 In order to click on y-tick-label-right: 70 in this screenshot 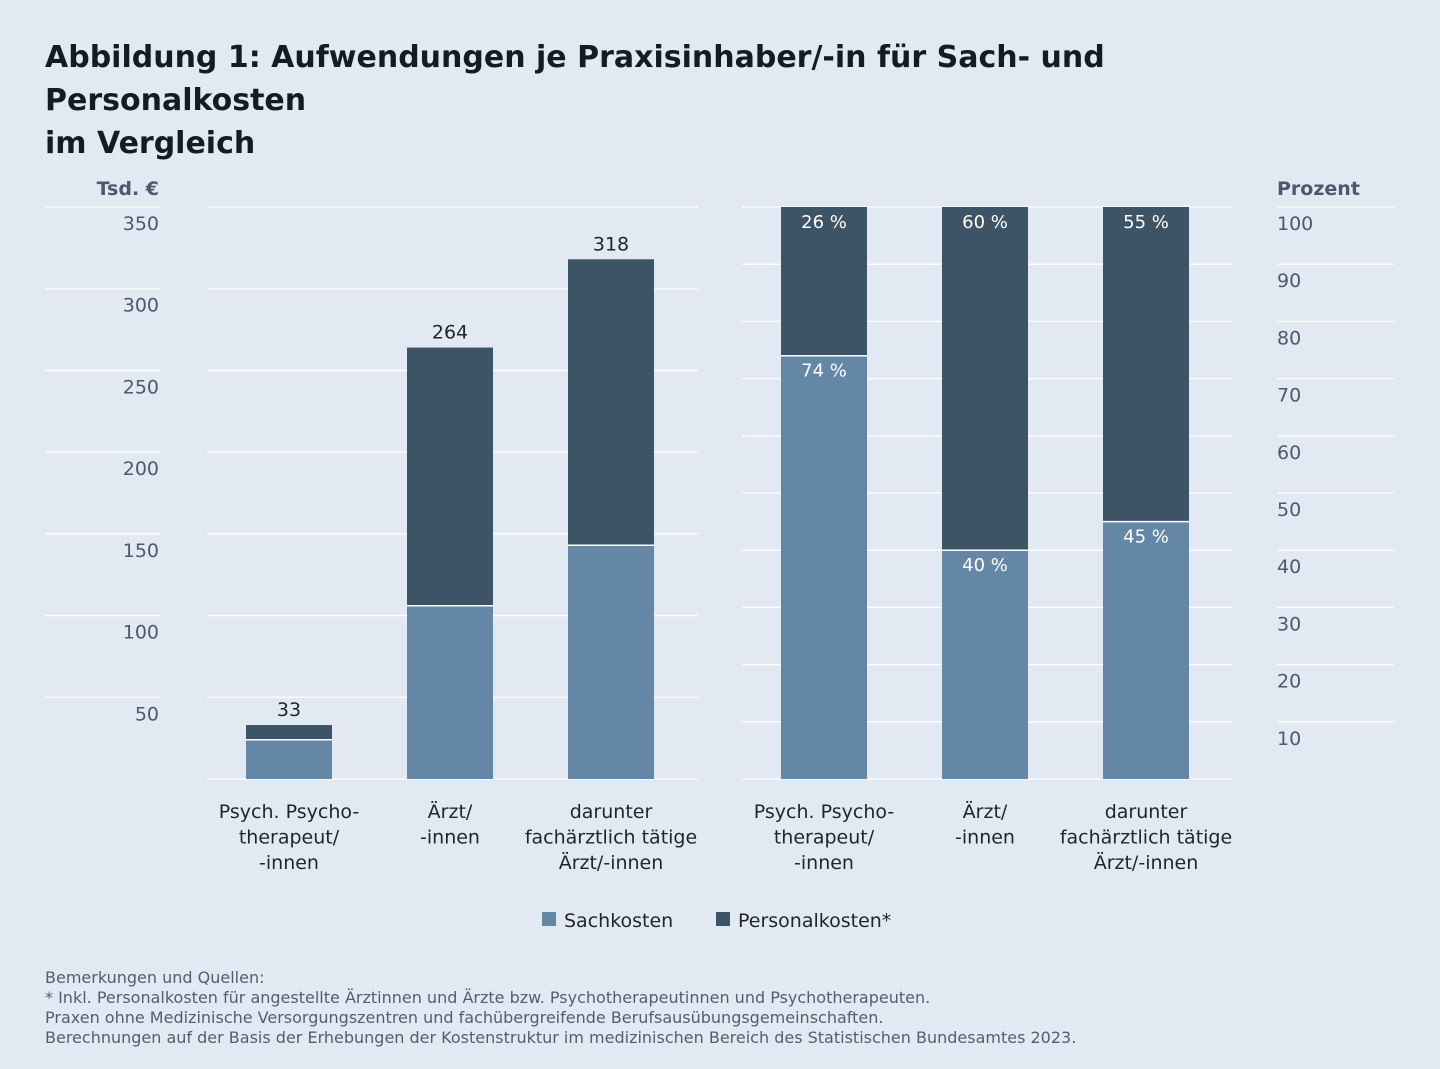, I will do `click(1289, 396)`.